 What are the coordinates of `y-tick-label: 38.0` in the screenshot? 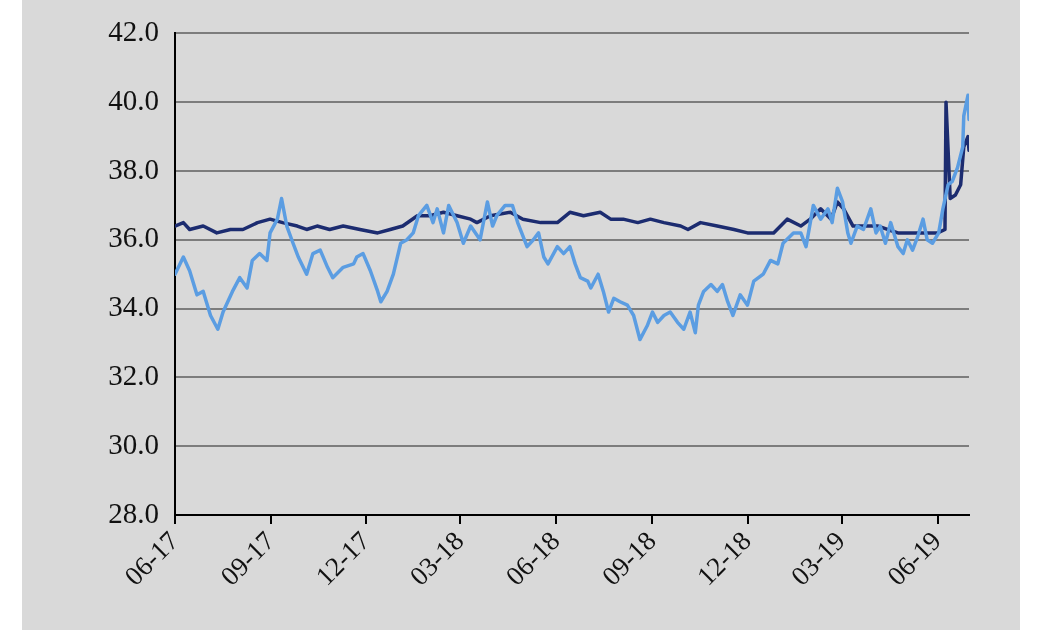 It's located at (133, 168).